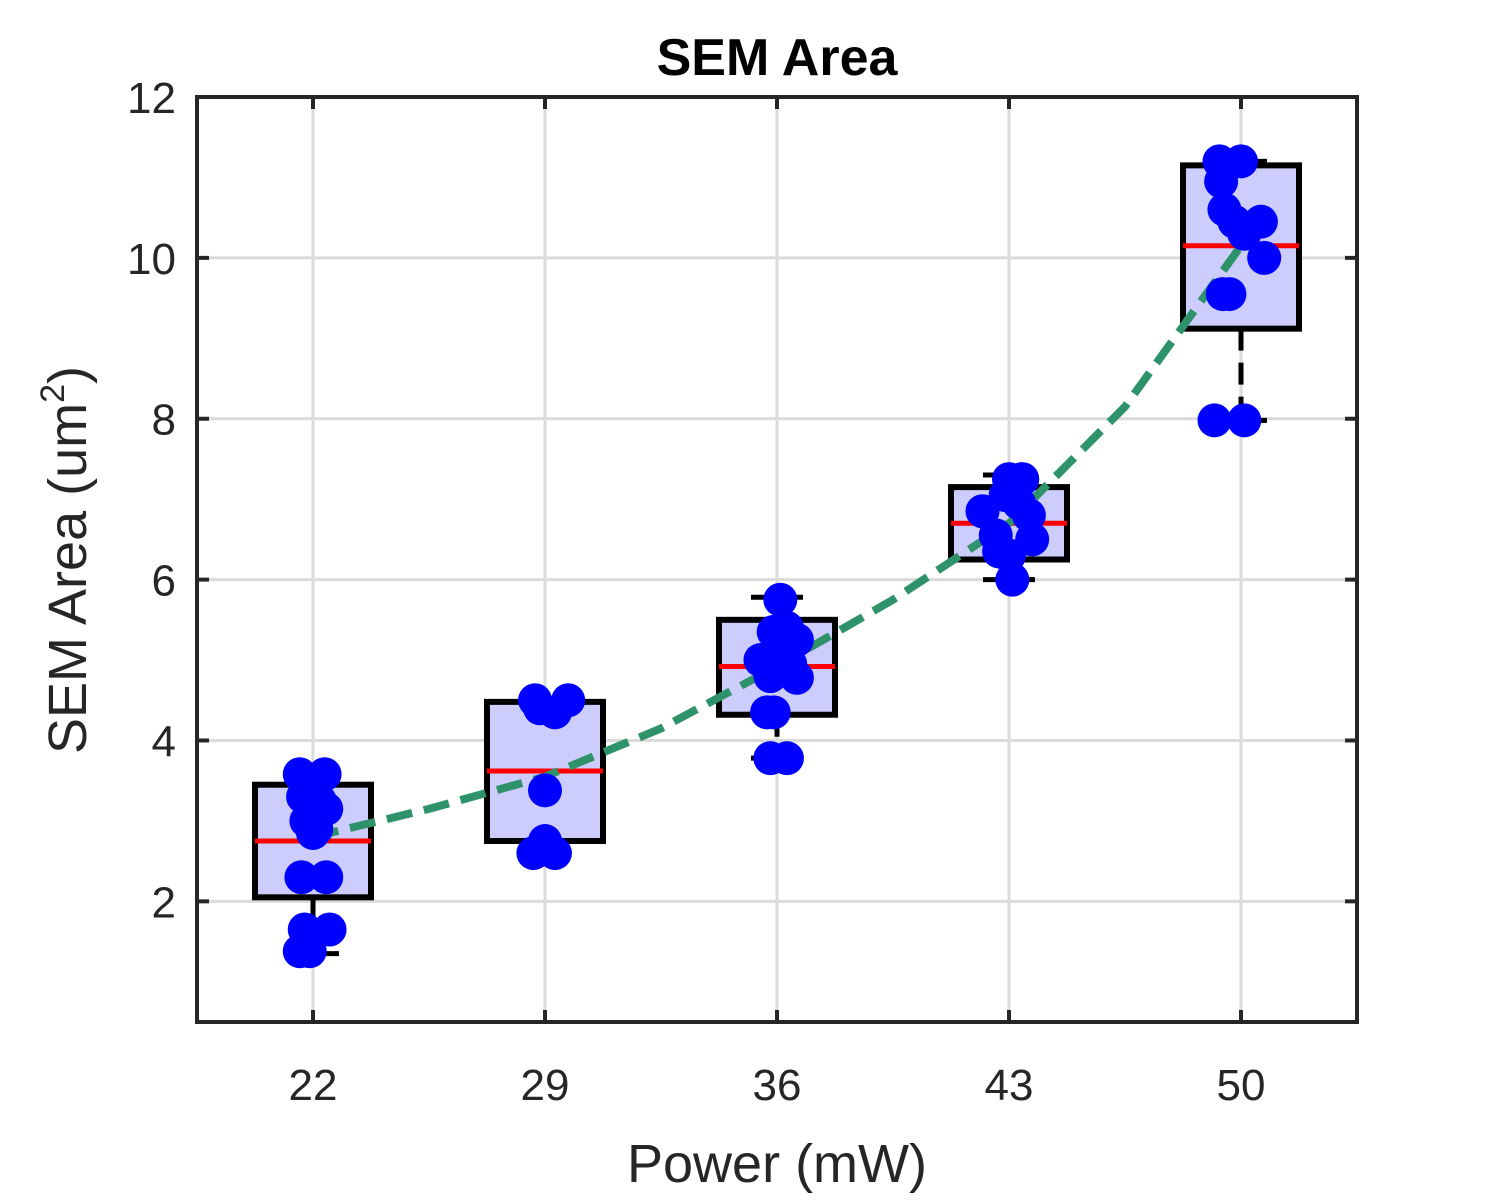 Image resolution: width=1500 pixels, height=1200 pixels. I want to click on x-axis-label: Power (mW), so click(777, 1164).